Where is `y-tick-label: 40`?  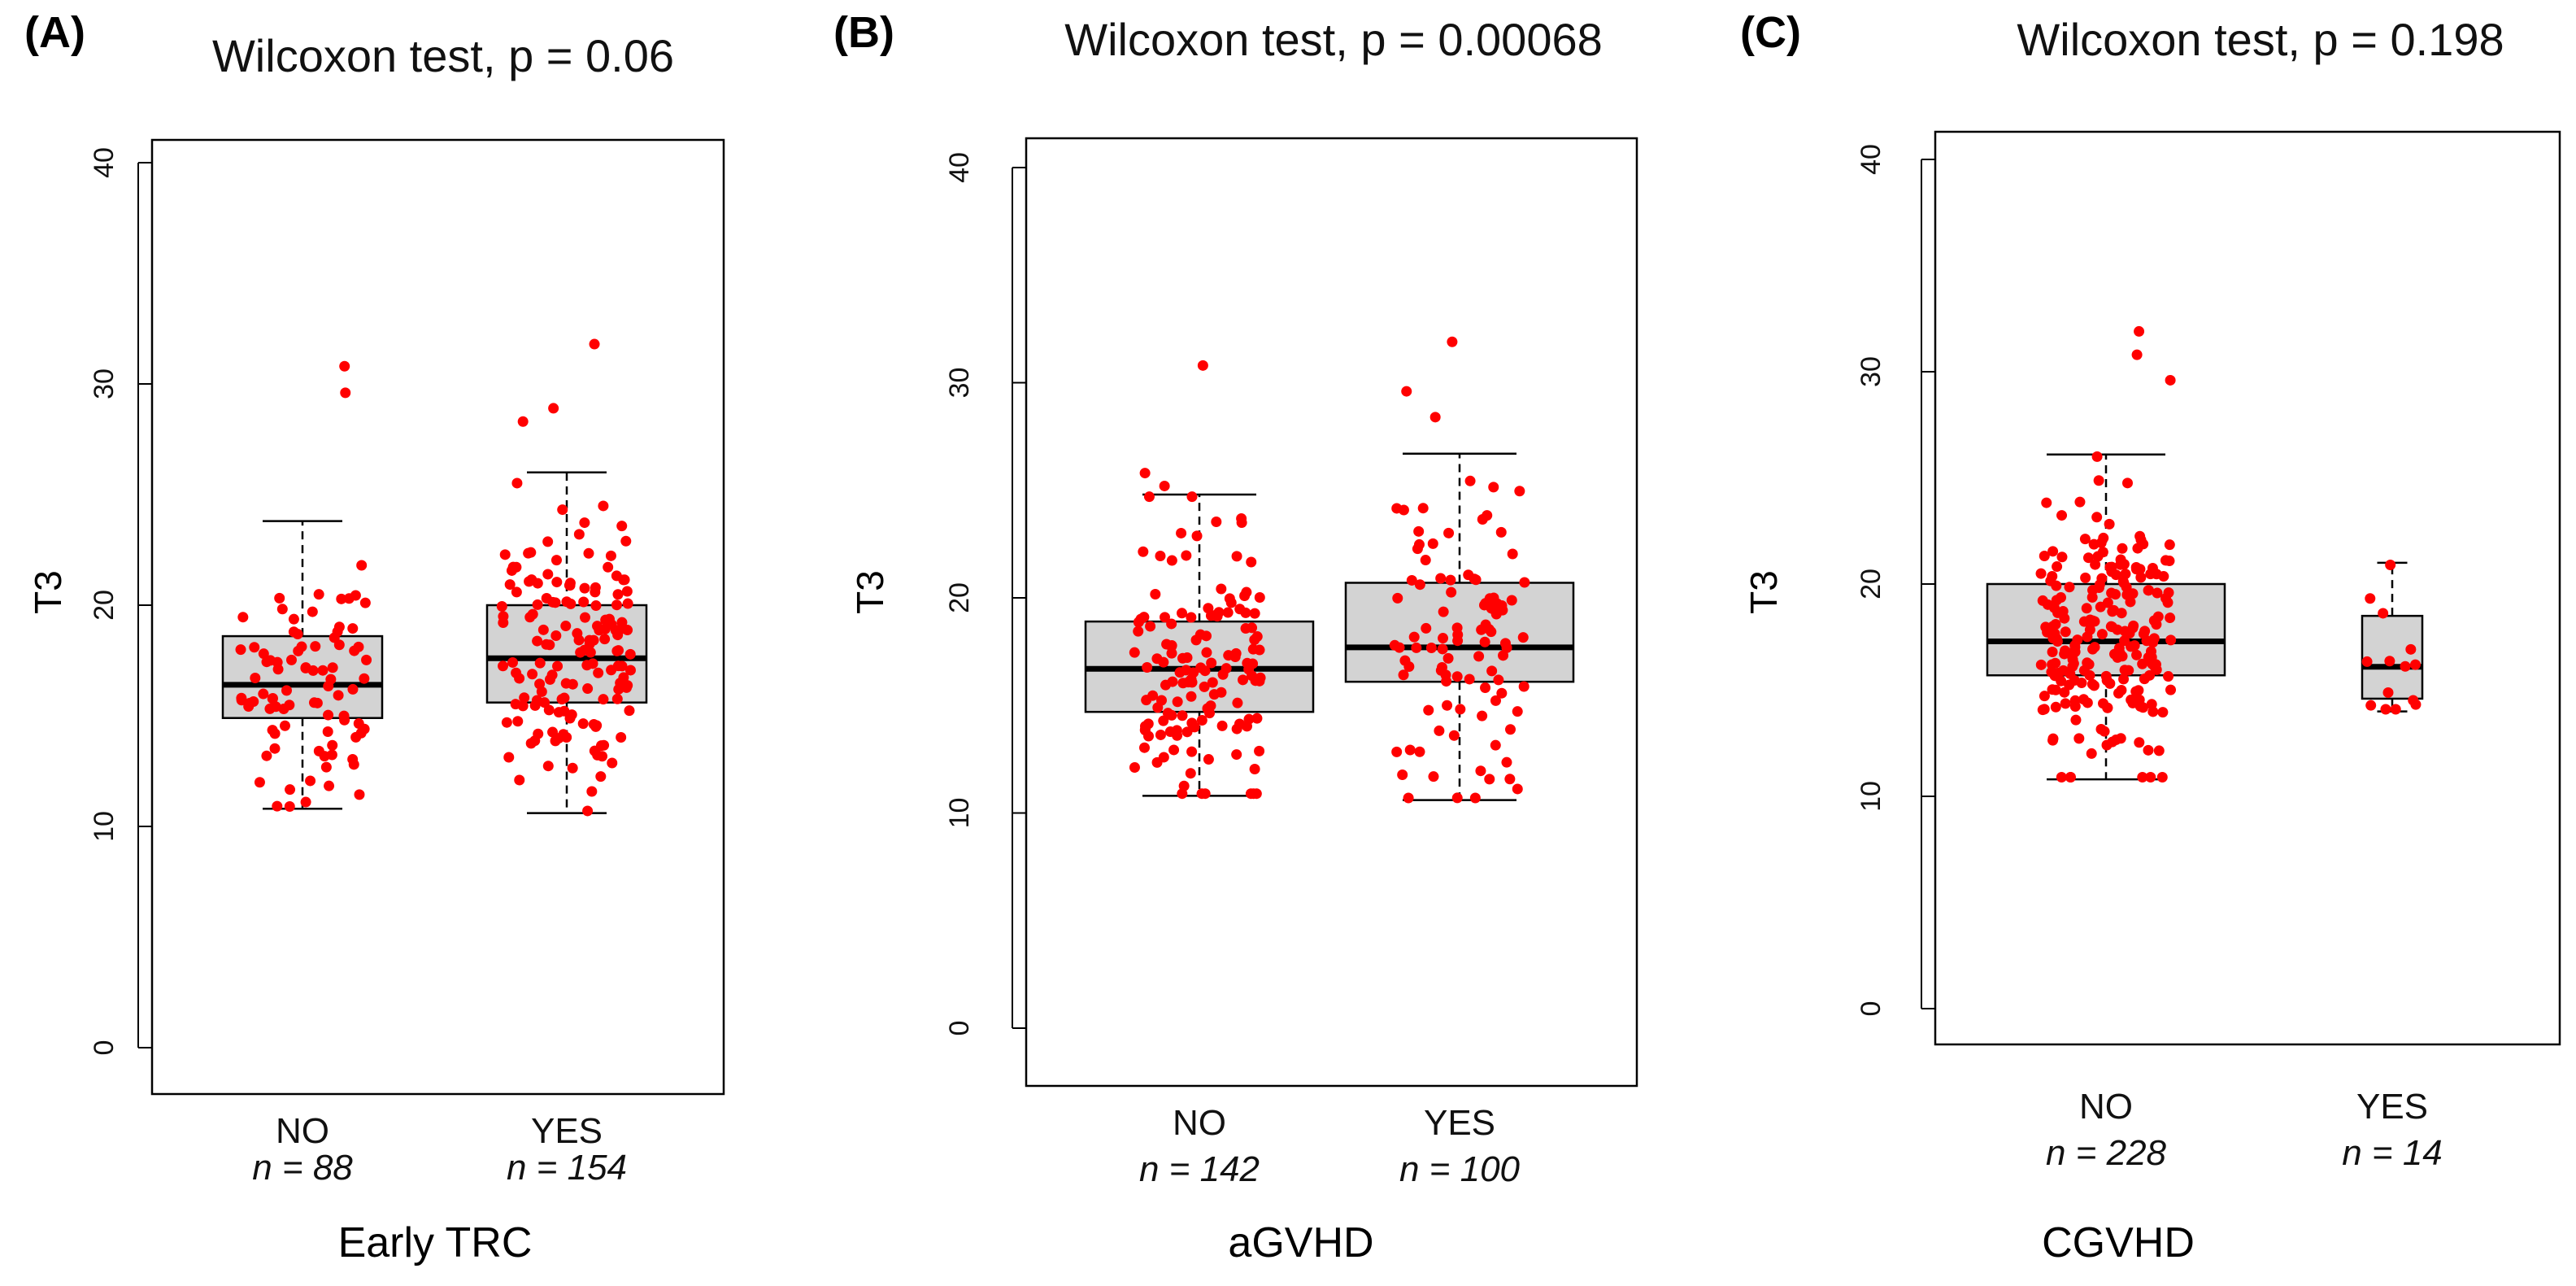
y-tick-label: 40 is located at coordinates (960, 167).